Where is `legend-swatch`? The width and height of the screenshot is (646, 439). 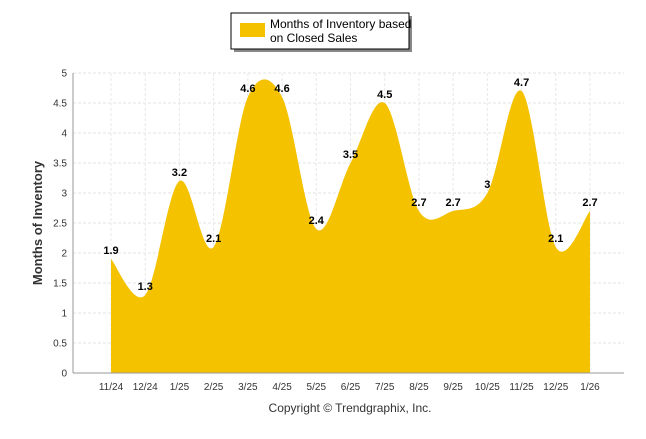
legend-swatch is located at coordinates (252, 30).